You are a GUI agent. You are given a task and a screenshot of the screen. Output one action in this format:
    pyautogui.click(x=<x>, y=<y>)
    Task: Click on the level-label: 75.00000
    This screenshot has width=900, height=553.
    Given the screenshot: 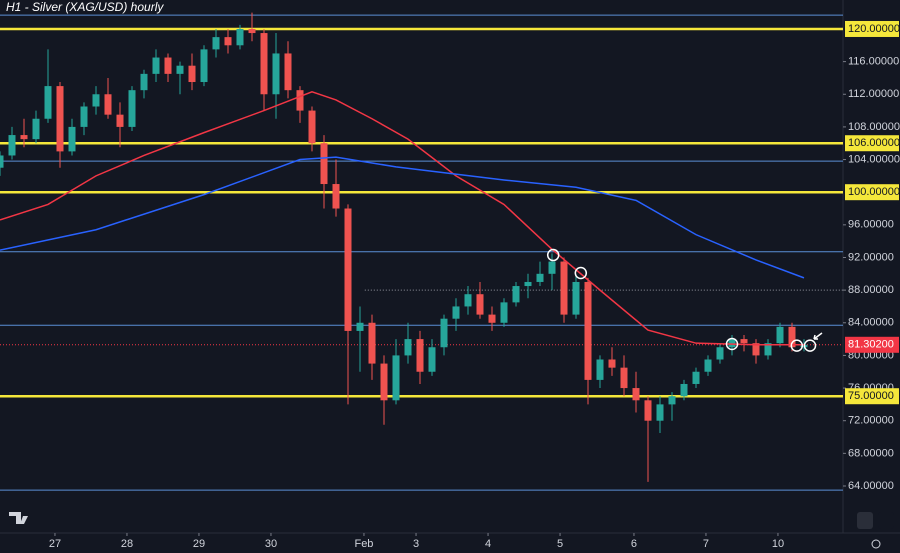 What is the action you would take?
    pyautogui.click(x=871, y=396)
    